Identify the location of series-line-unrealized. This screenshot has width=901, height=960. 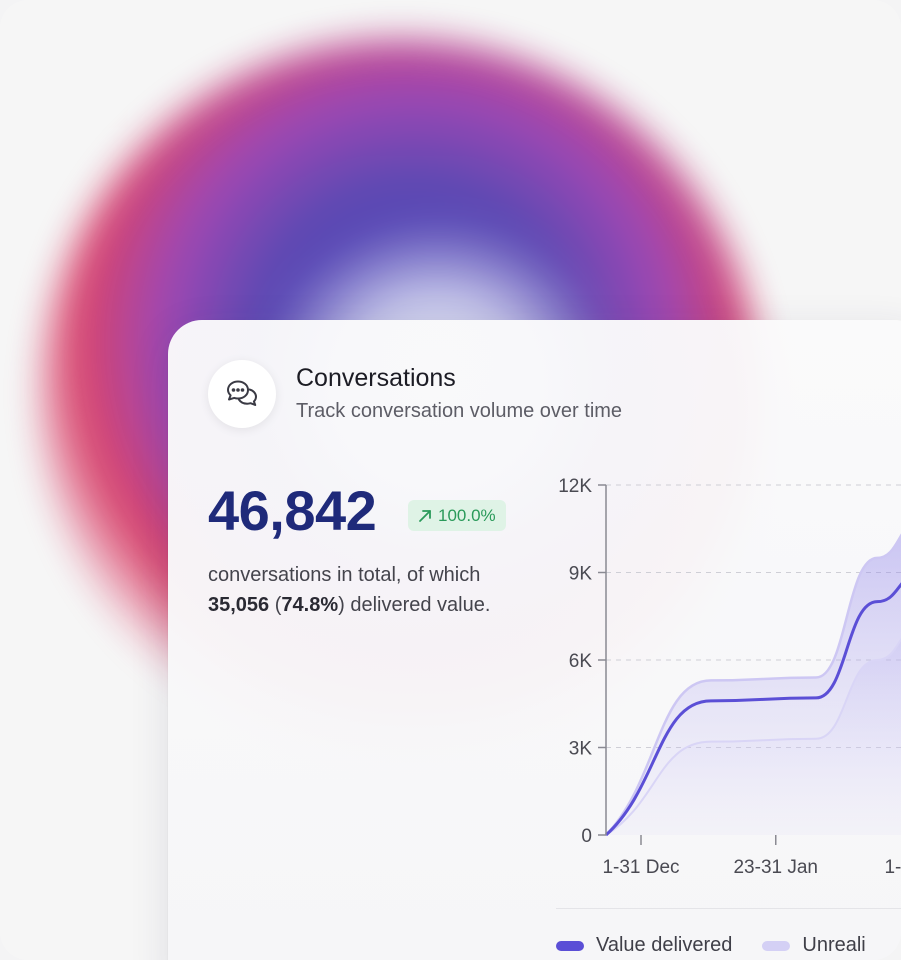
(753, 684).